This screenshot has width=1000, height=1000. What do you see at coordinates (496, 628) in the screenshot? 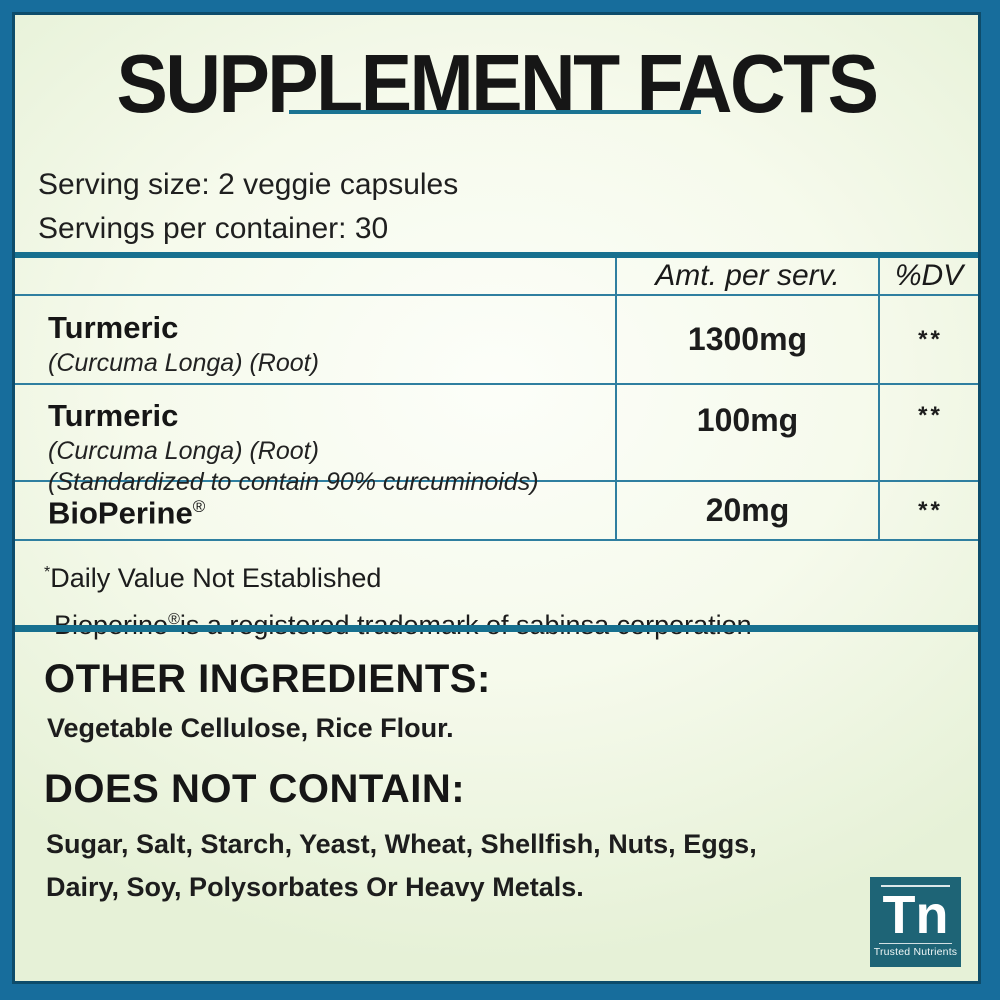
I see `section-divider` at bounding box center [496, 628].